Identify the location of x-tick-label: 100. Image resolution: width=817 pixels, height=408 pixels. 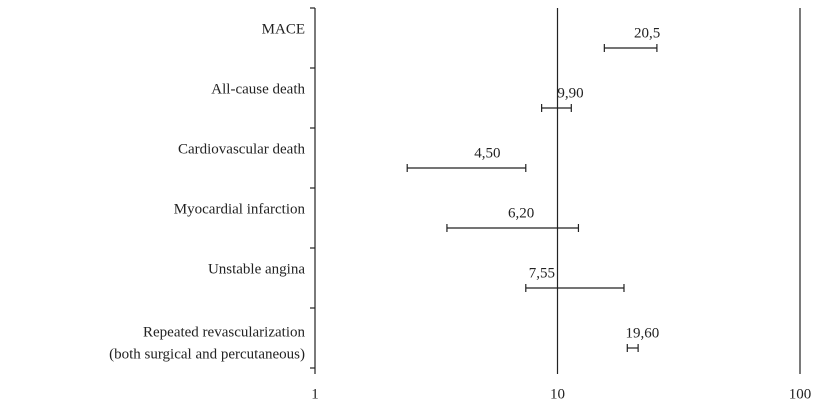
(800, 394).